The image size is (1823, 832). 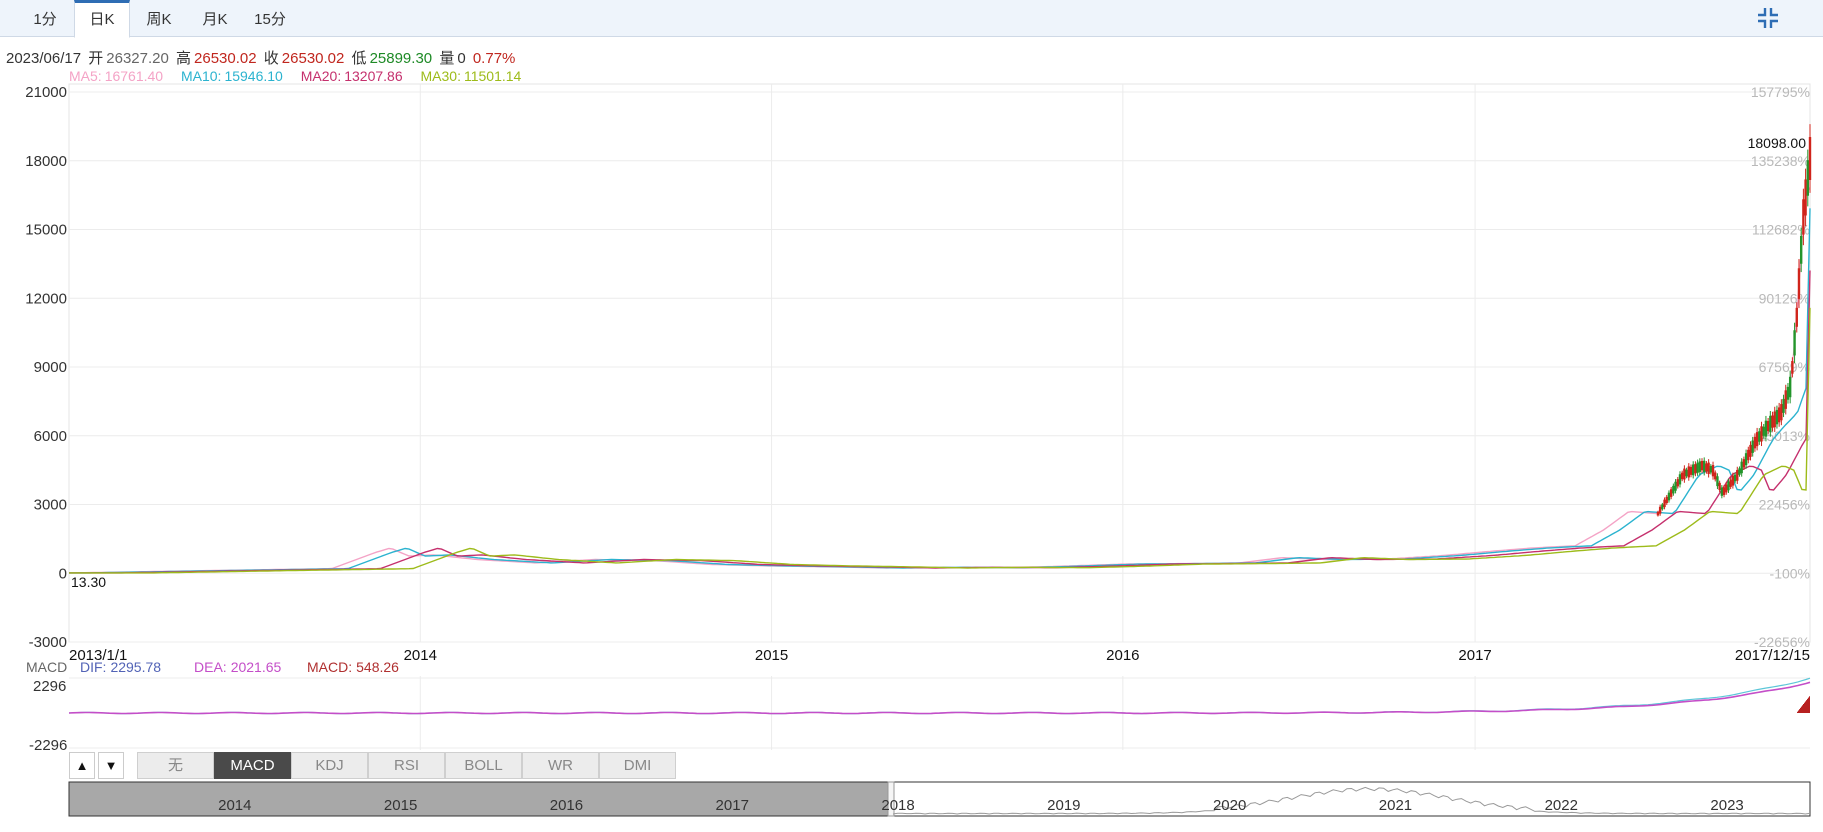 I want to click on x-tick-label: 2014, so click(x=420, y=655).